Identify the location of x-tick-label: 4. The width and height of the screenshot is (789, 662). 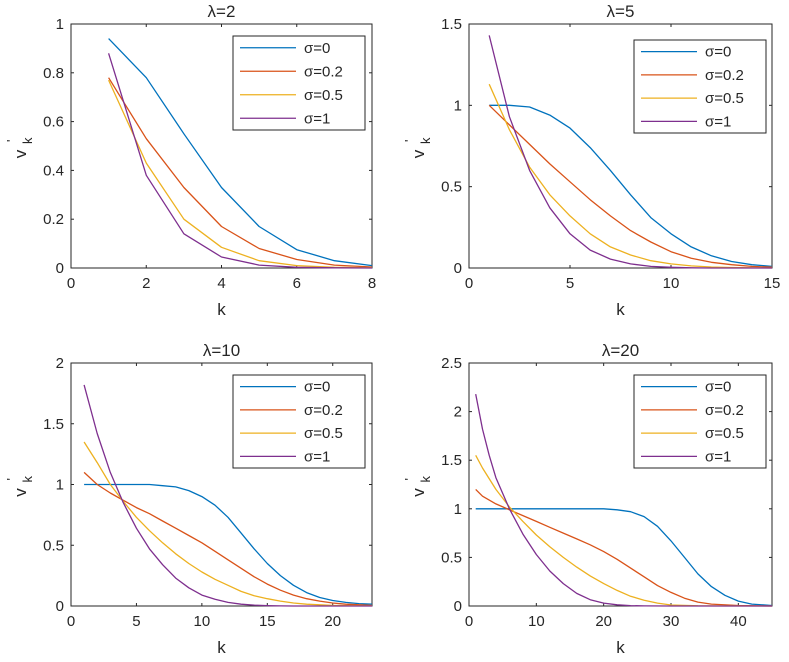
(221, 283).